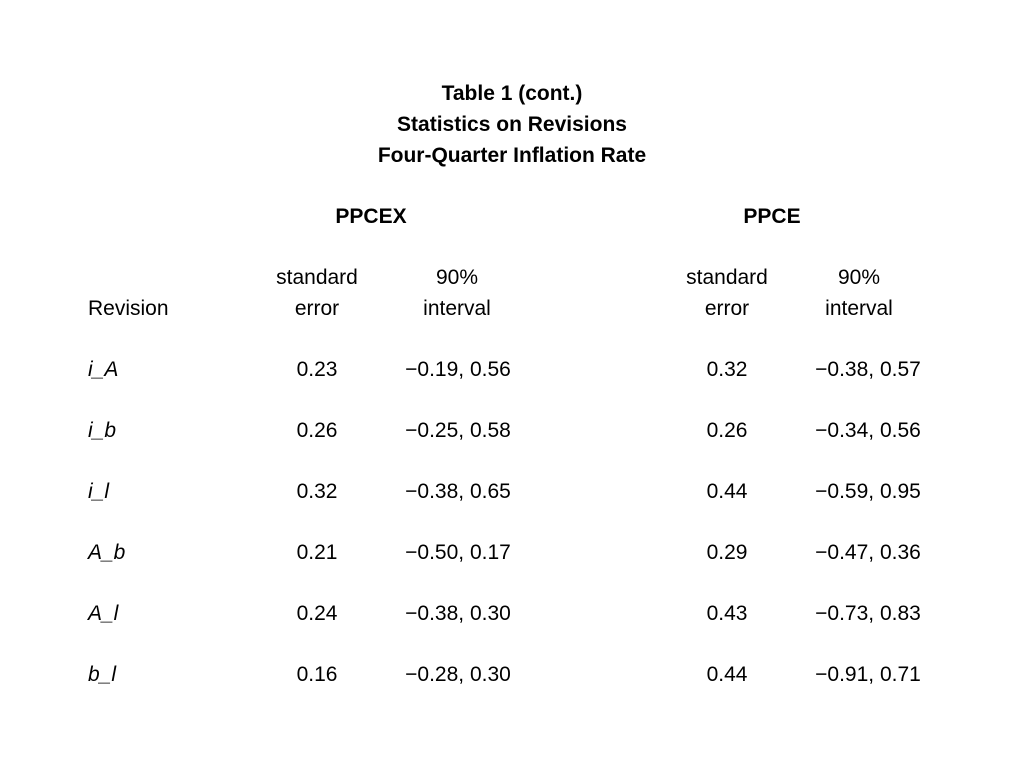  What do you see at coordinates (317, 613) in the screenshot?
I see `ppcex-standard-error: 0.24` at bounding box center [317, 613].